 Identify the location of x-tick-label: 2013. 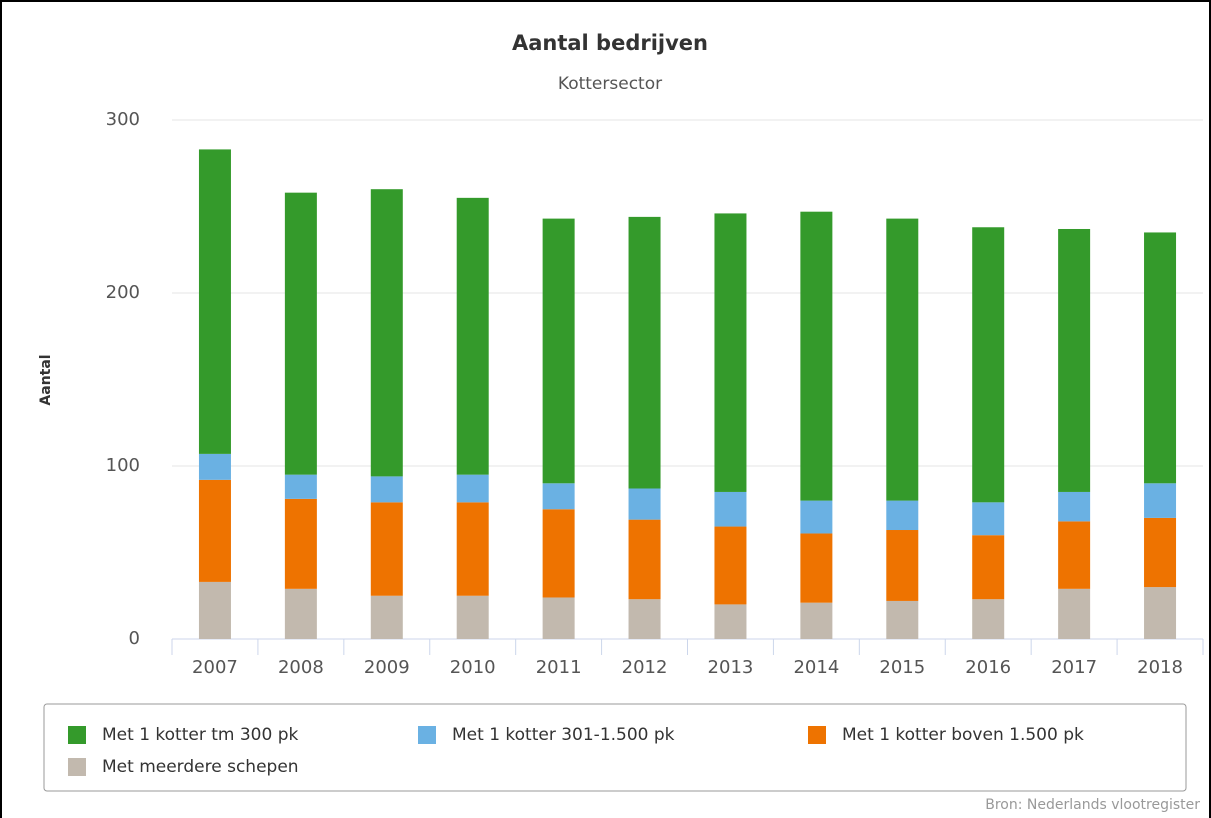
(731, 667).